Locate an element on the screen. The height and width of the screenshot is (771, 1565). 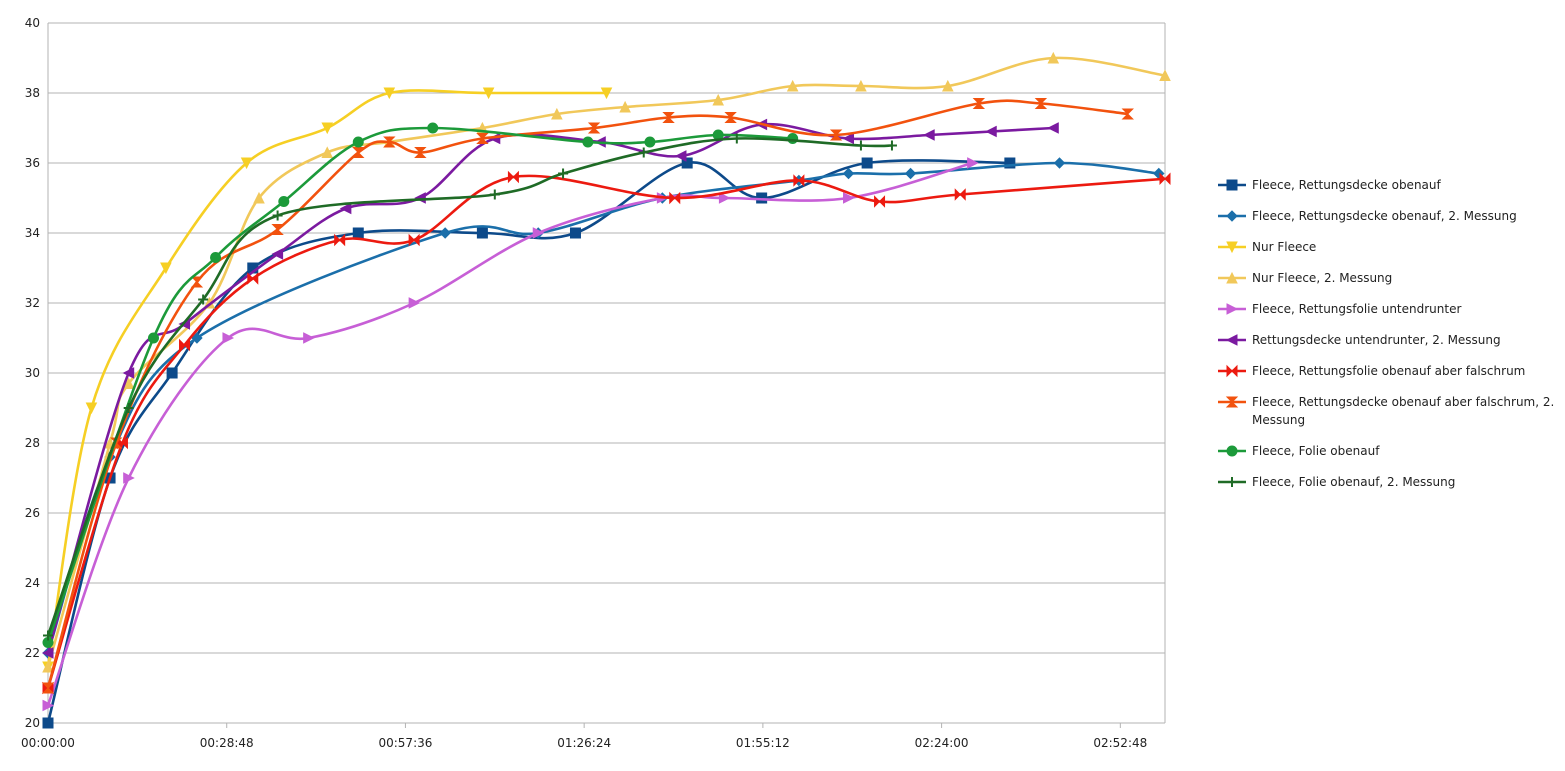
y-tick-label: 38 is located at coordinates (32, 93).